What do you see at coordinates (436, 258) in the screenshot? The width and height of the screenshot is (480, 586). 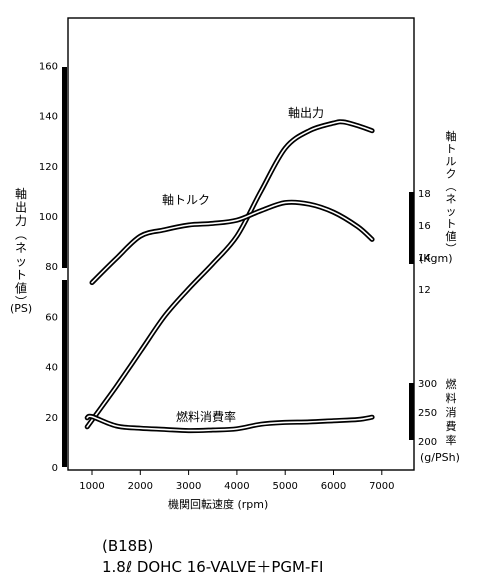 I see `torque-axis-unit: (Kgm)` at bounding box center [436, 258].